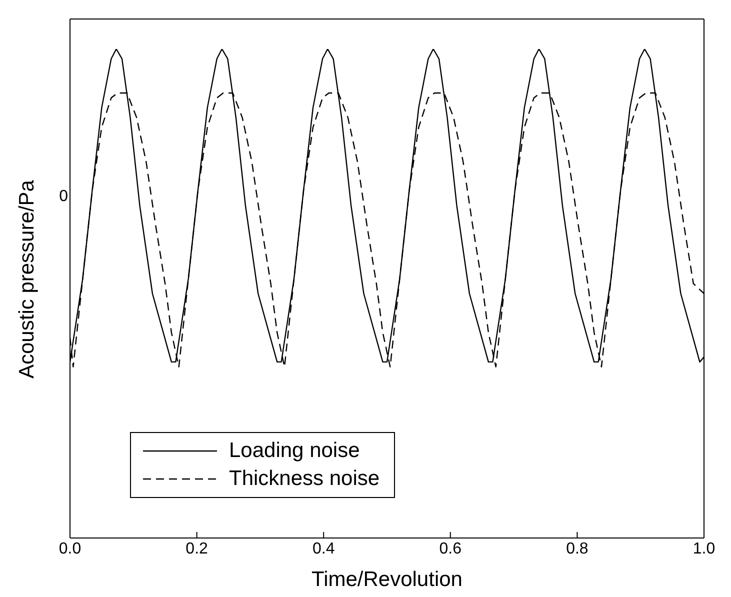  What do you see at coordinates (387, 579) in the screenshot?
I see `x-axis-title: Time/Revolution` at bounding box center [387, 579].